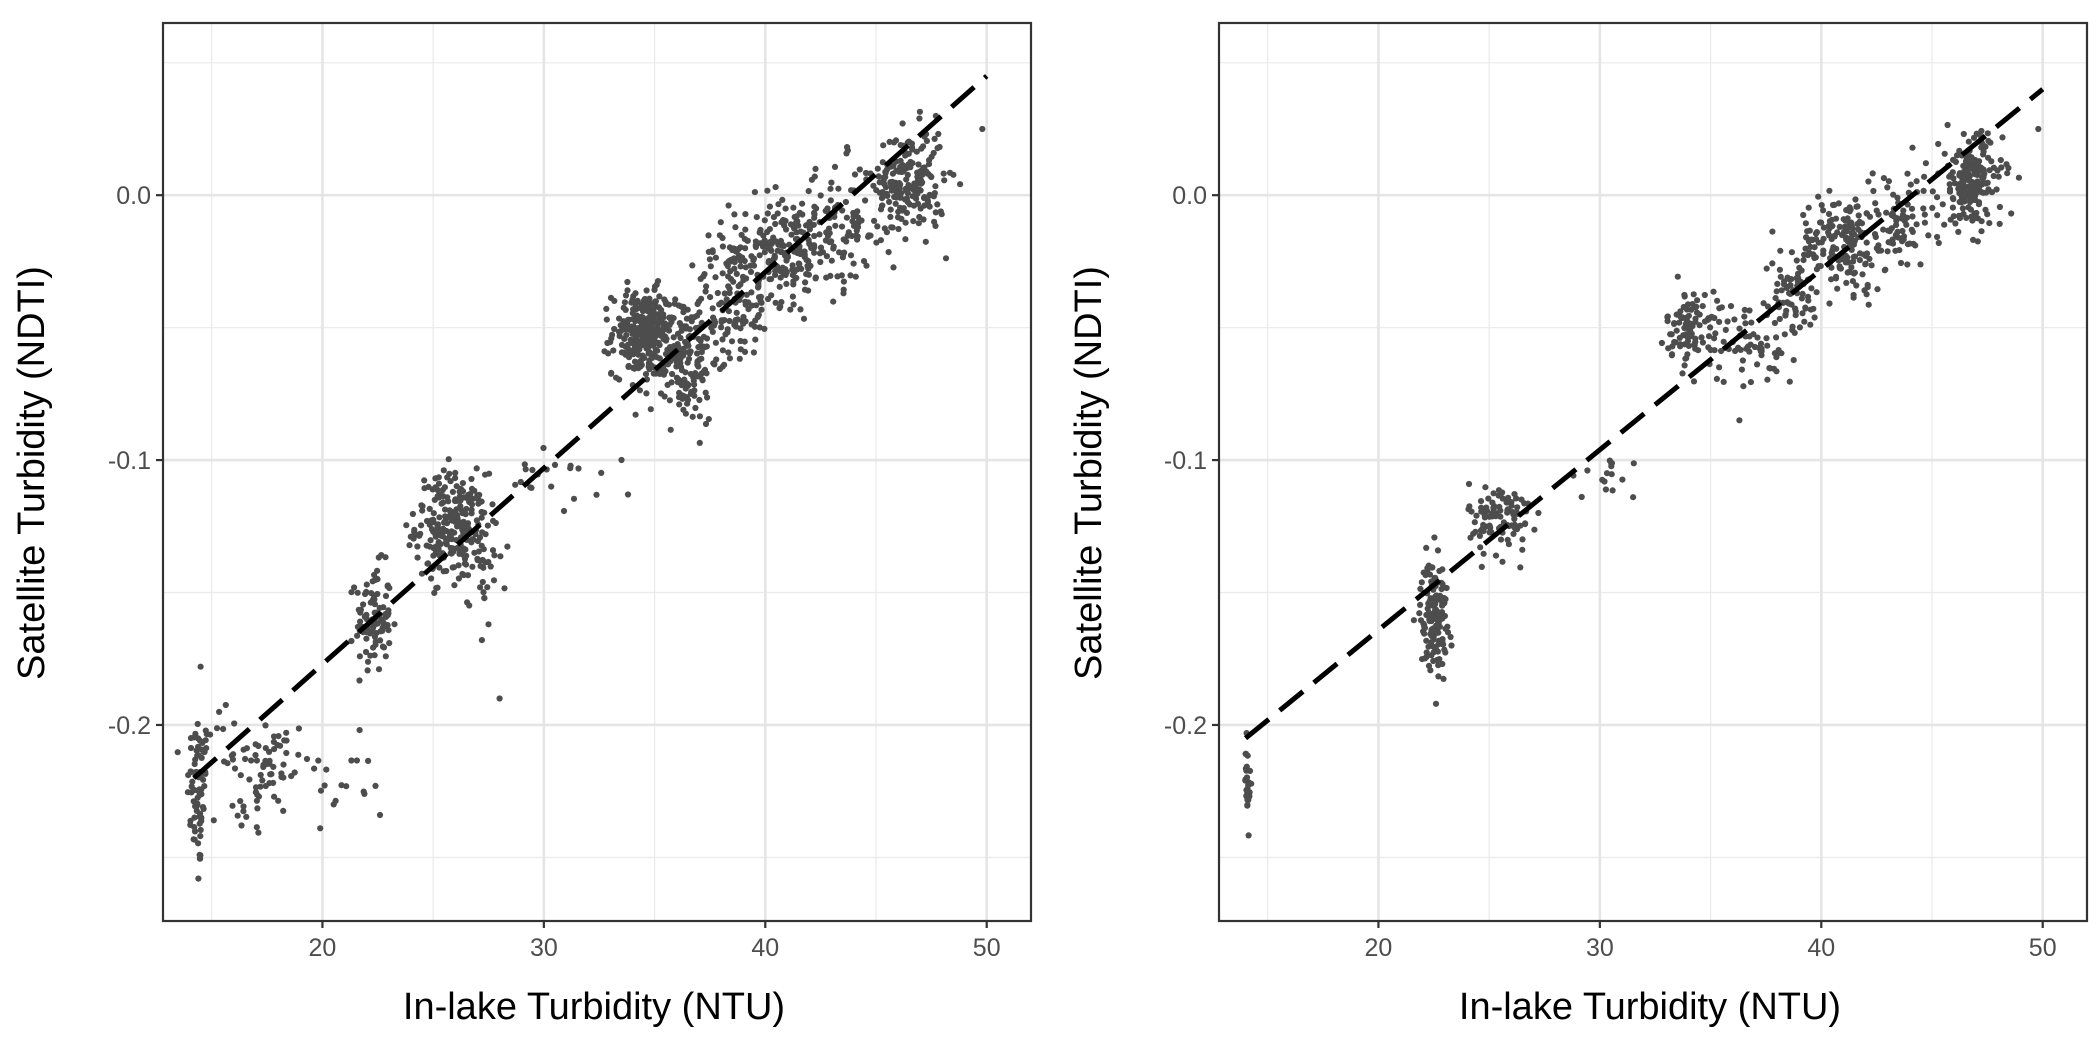 The width and height of the screenshot is (2100, 1050). What do you see at coordinates (1185, 461) in the screenshot?
I see `y-tick-label: -0.1` at bounding box center [1185, 461].